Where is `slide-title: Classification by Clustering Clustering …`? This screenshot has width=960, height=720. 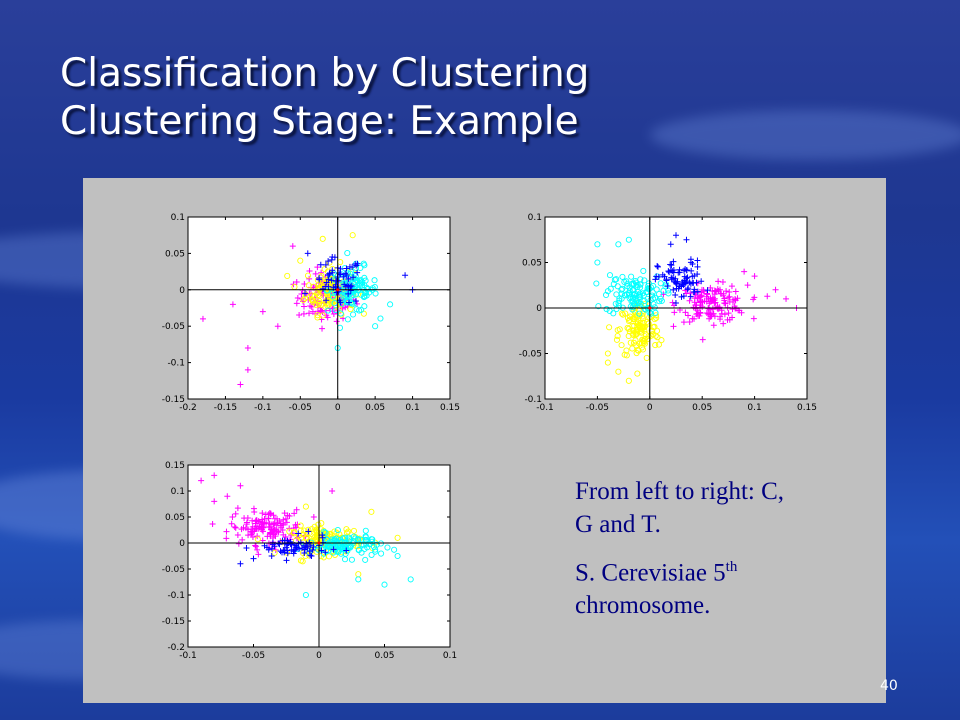 slide-title: Classification by Clustering Clustering … is located at coordinates (324, 98).